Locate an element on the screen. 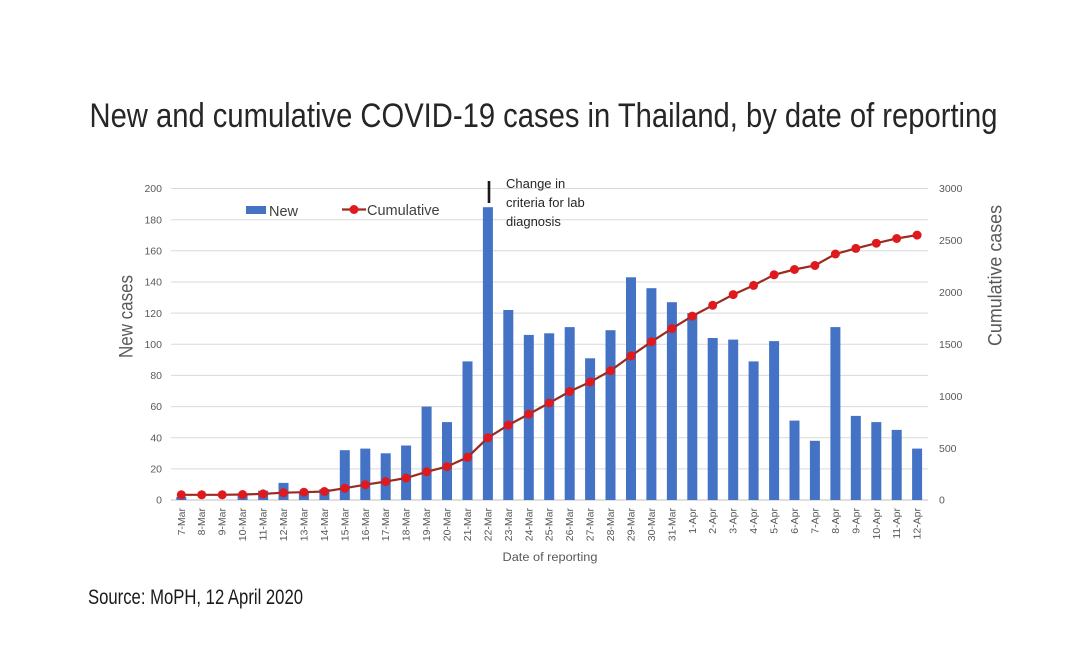  svg-text: 60 is located at coordinates (156, 407).